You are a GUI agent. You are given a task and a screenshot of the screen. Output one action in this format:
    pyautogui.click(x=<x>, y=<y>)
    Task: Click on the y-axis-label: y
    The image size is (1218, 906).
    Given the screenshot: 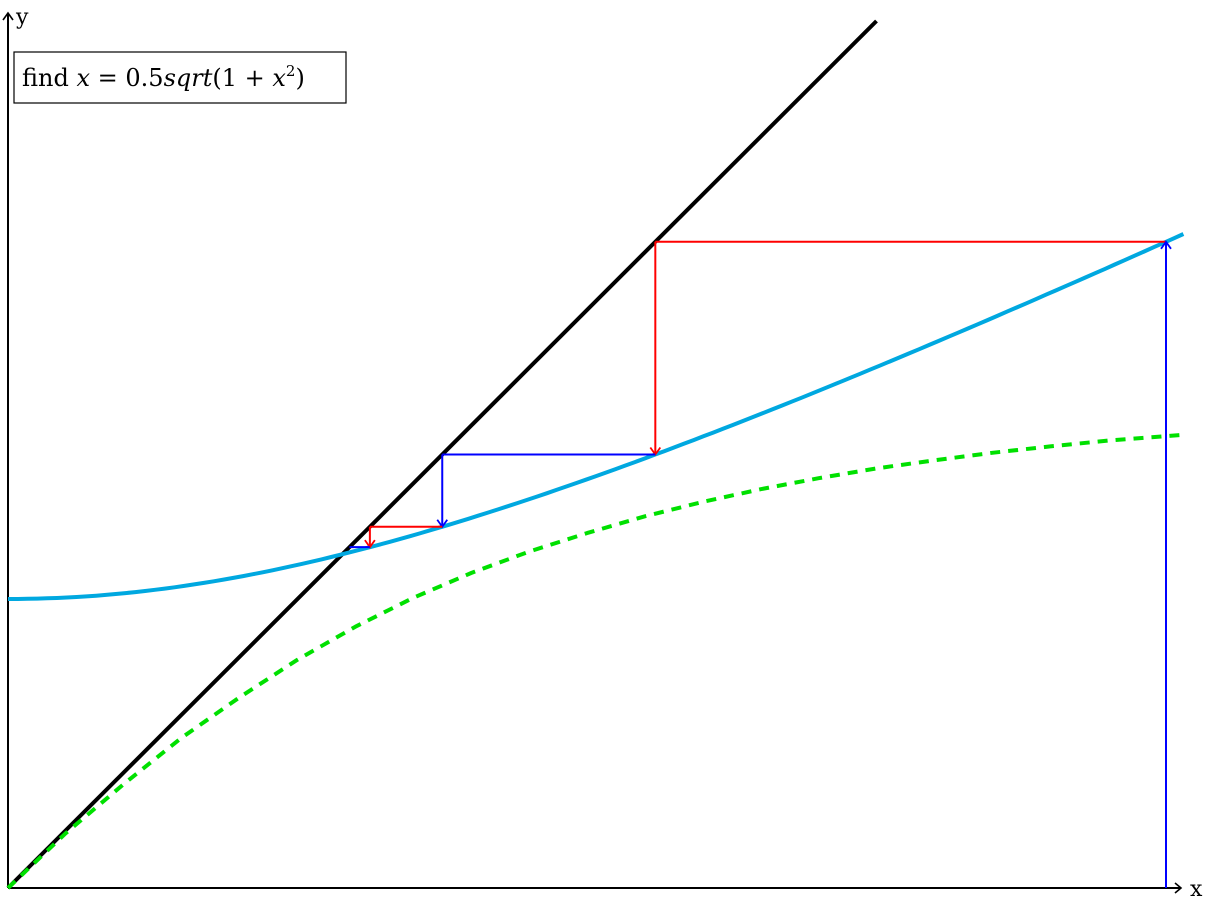 What is the action you would take?
    pyautogui.click(x=22, y=17)
    